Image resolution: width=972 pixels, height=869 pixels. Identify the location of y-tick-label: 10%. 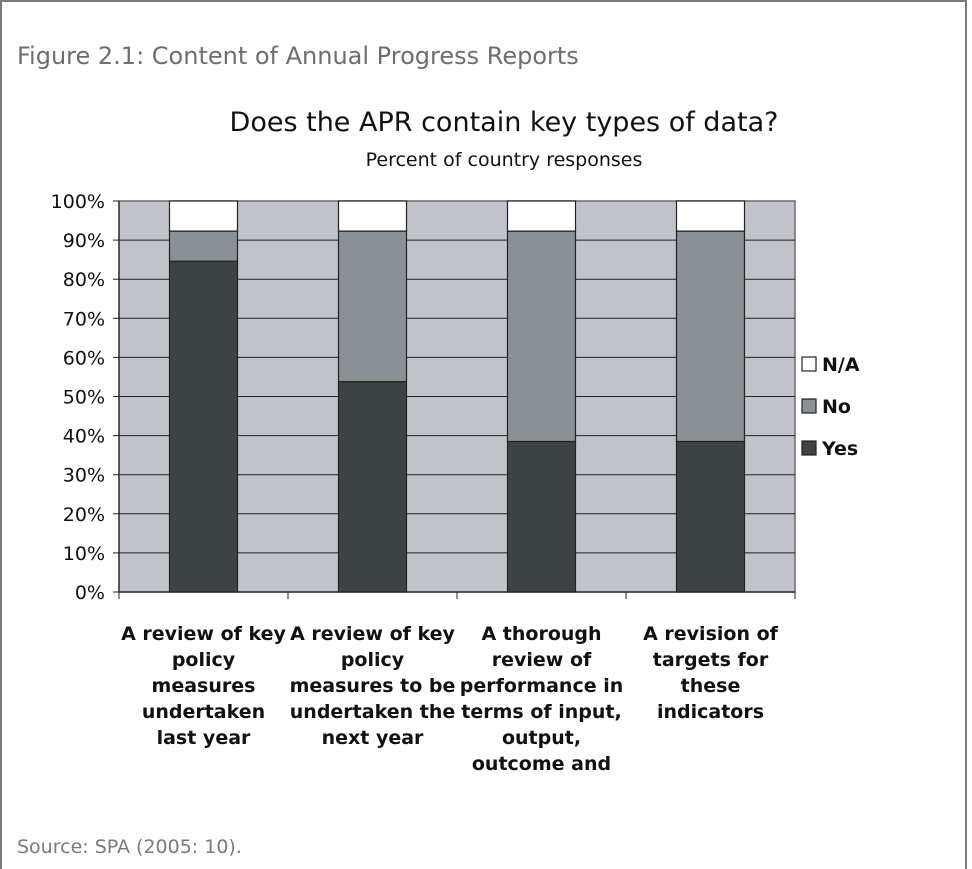
(84, 554).